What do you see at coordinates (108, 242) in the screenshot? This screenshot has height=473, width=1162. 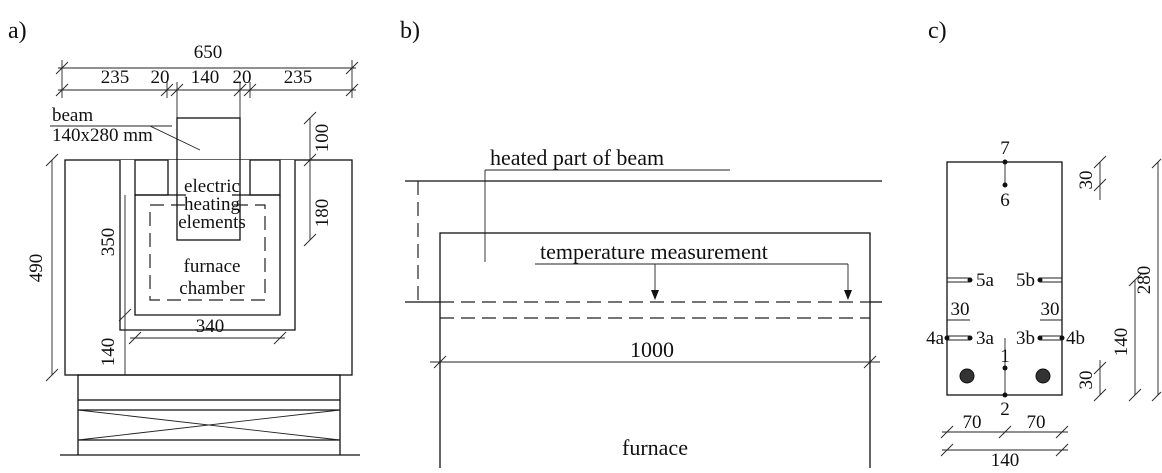 I see `dimension: 350` at bounding box center [108, 242].